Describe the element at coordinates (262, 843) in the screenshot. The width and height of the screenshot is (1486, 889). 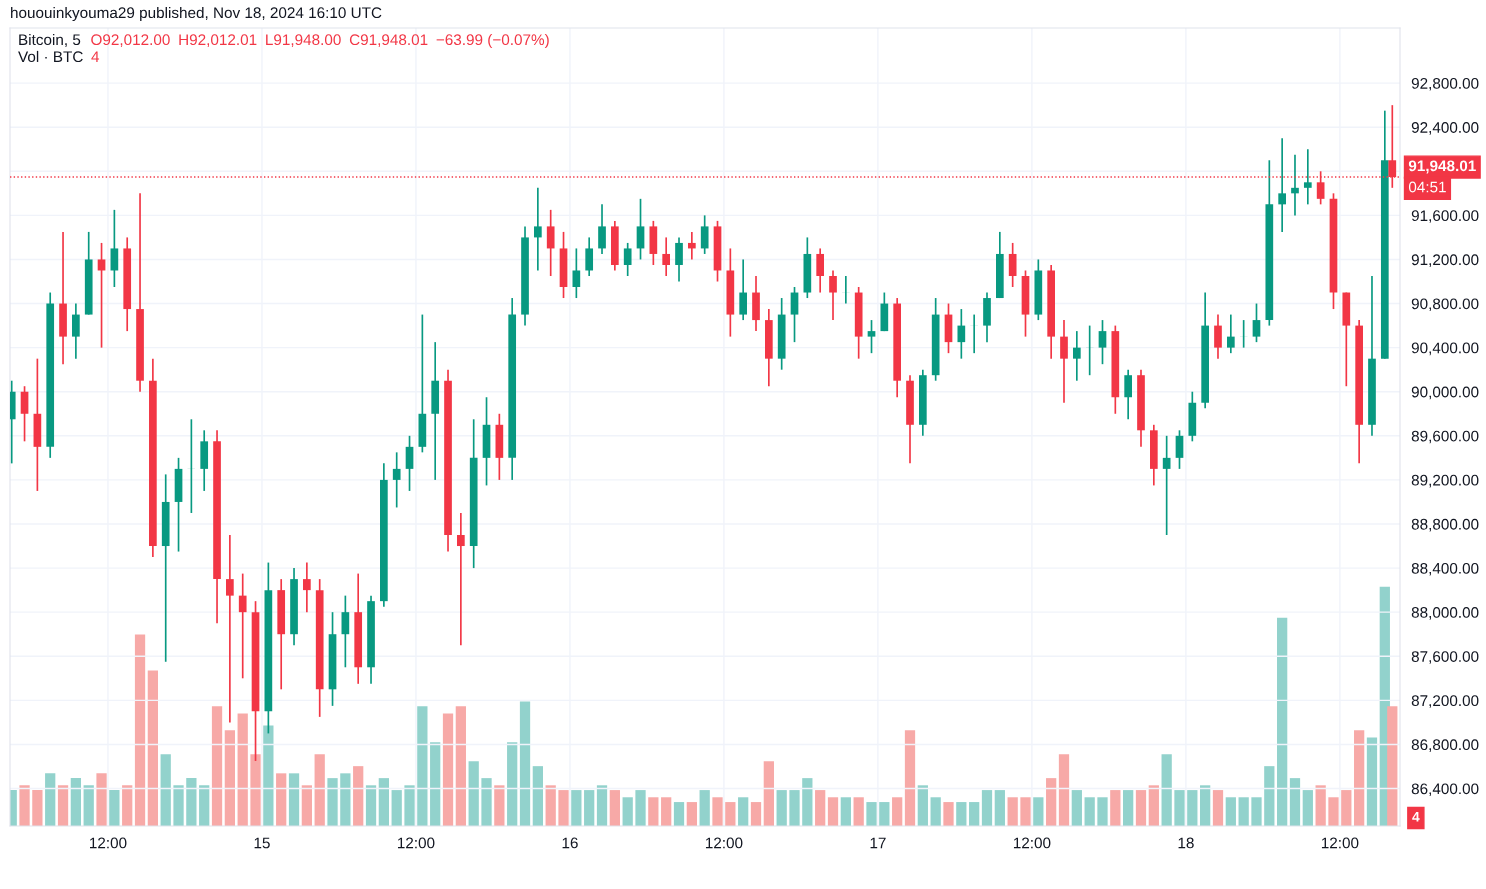
I see `x-tick-label: 15` at that location.